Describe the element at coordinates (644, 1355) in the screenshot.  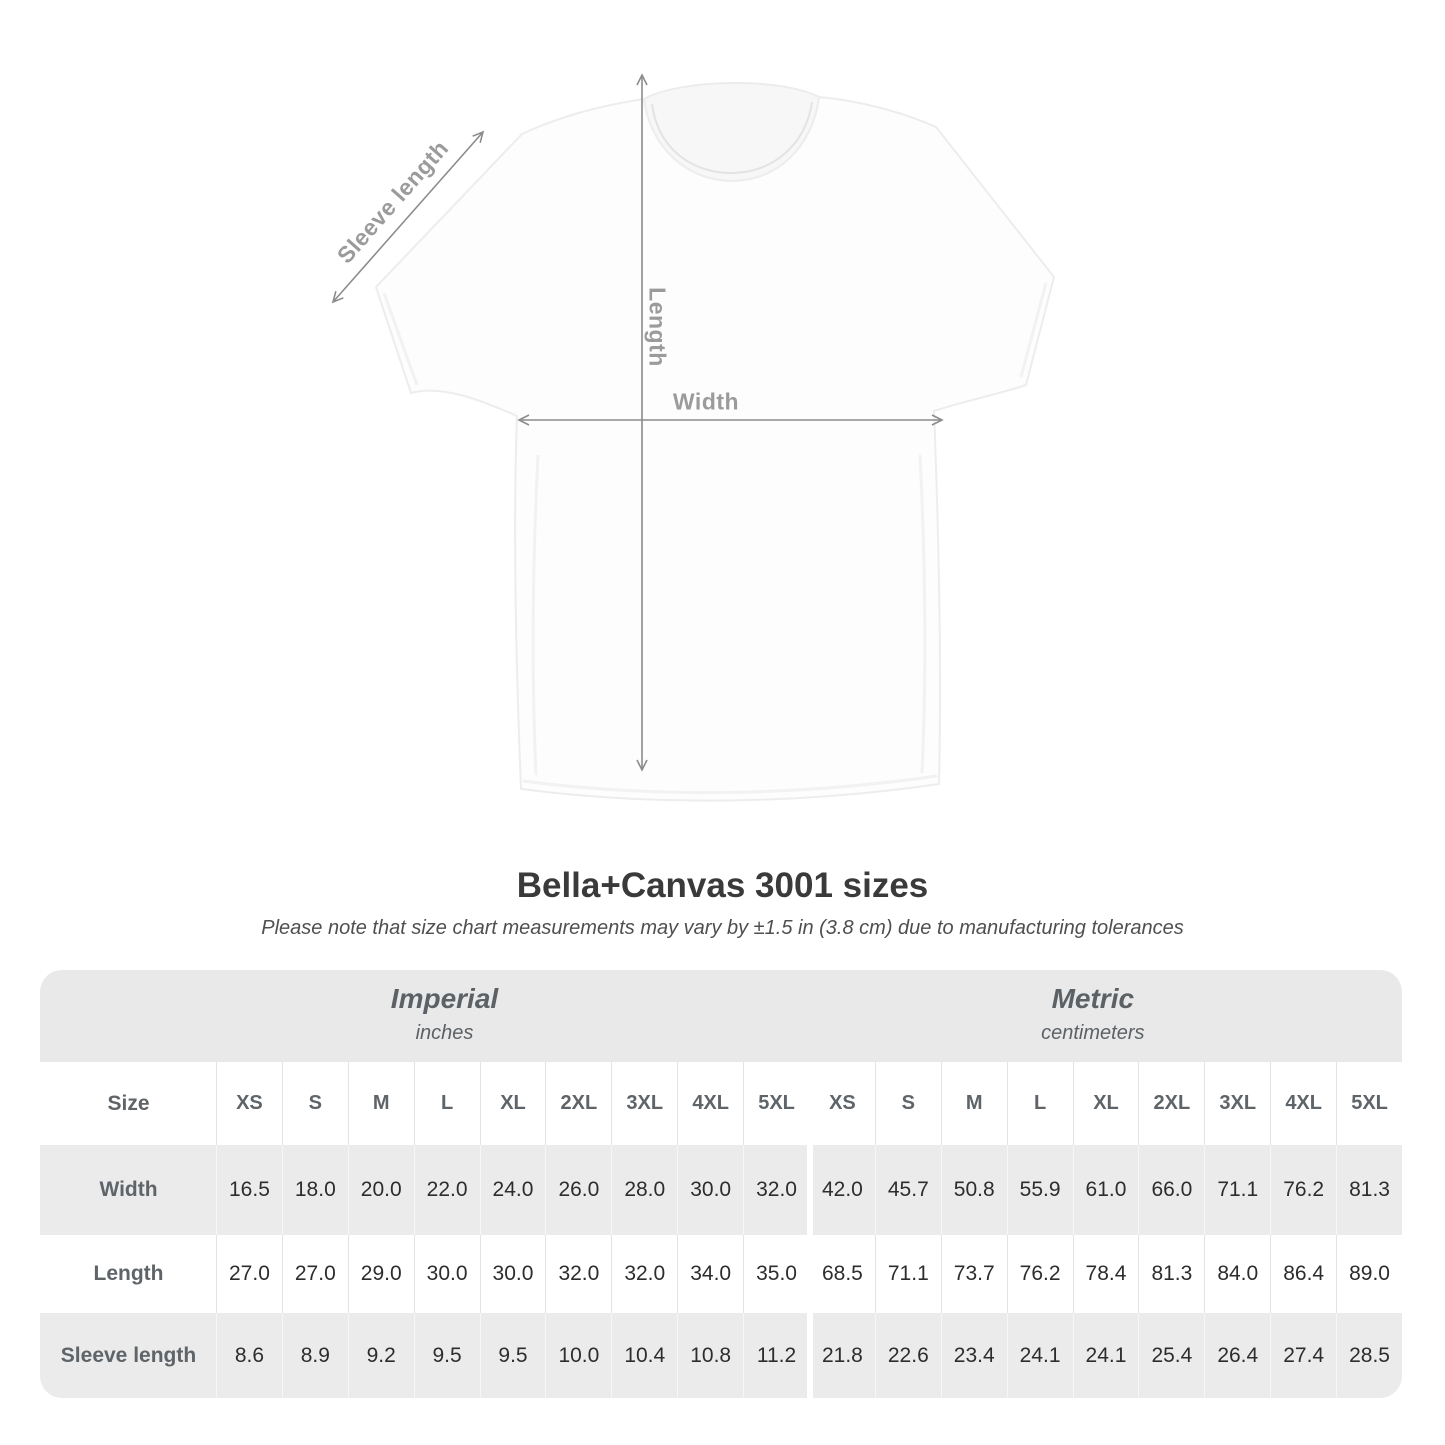
I see `value-cell: 10.4` at that location.